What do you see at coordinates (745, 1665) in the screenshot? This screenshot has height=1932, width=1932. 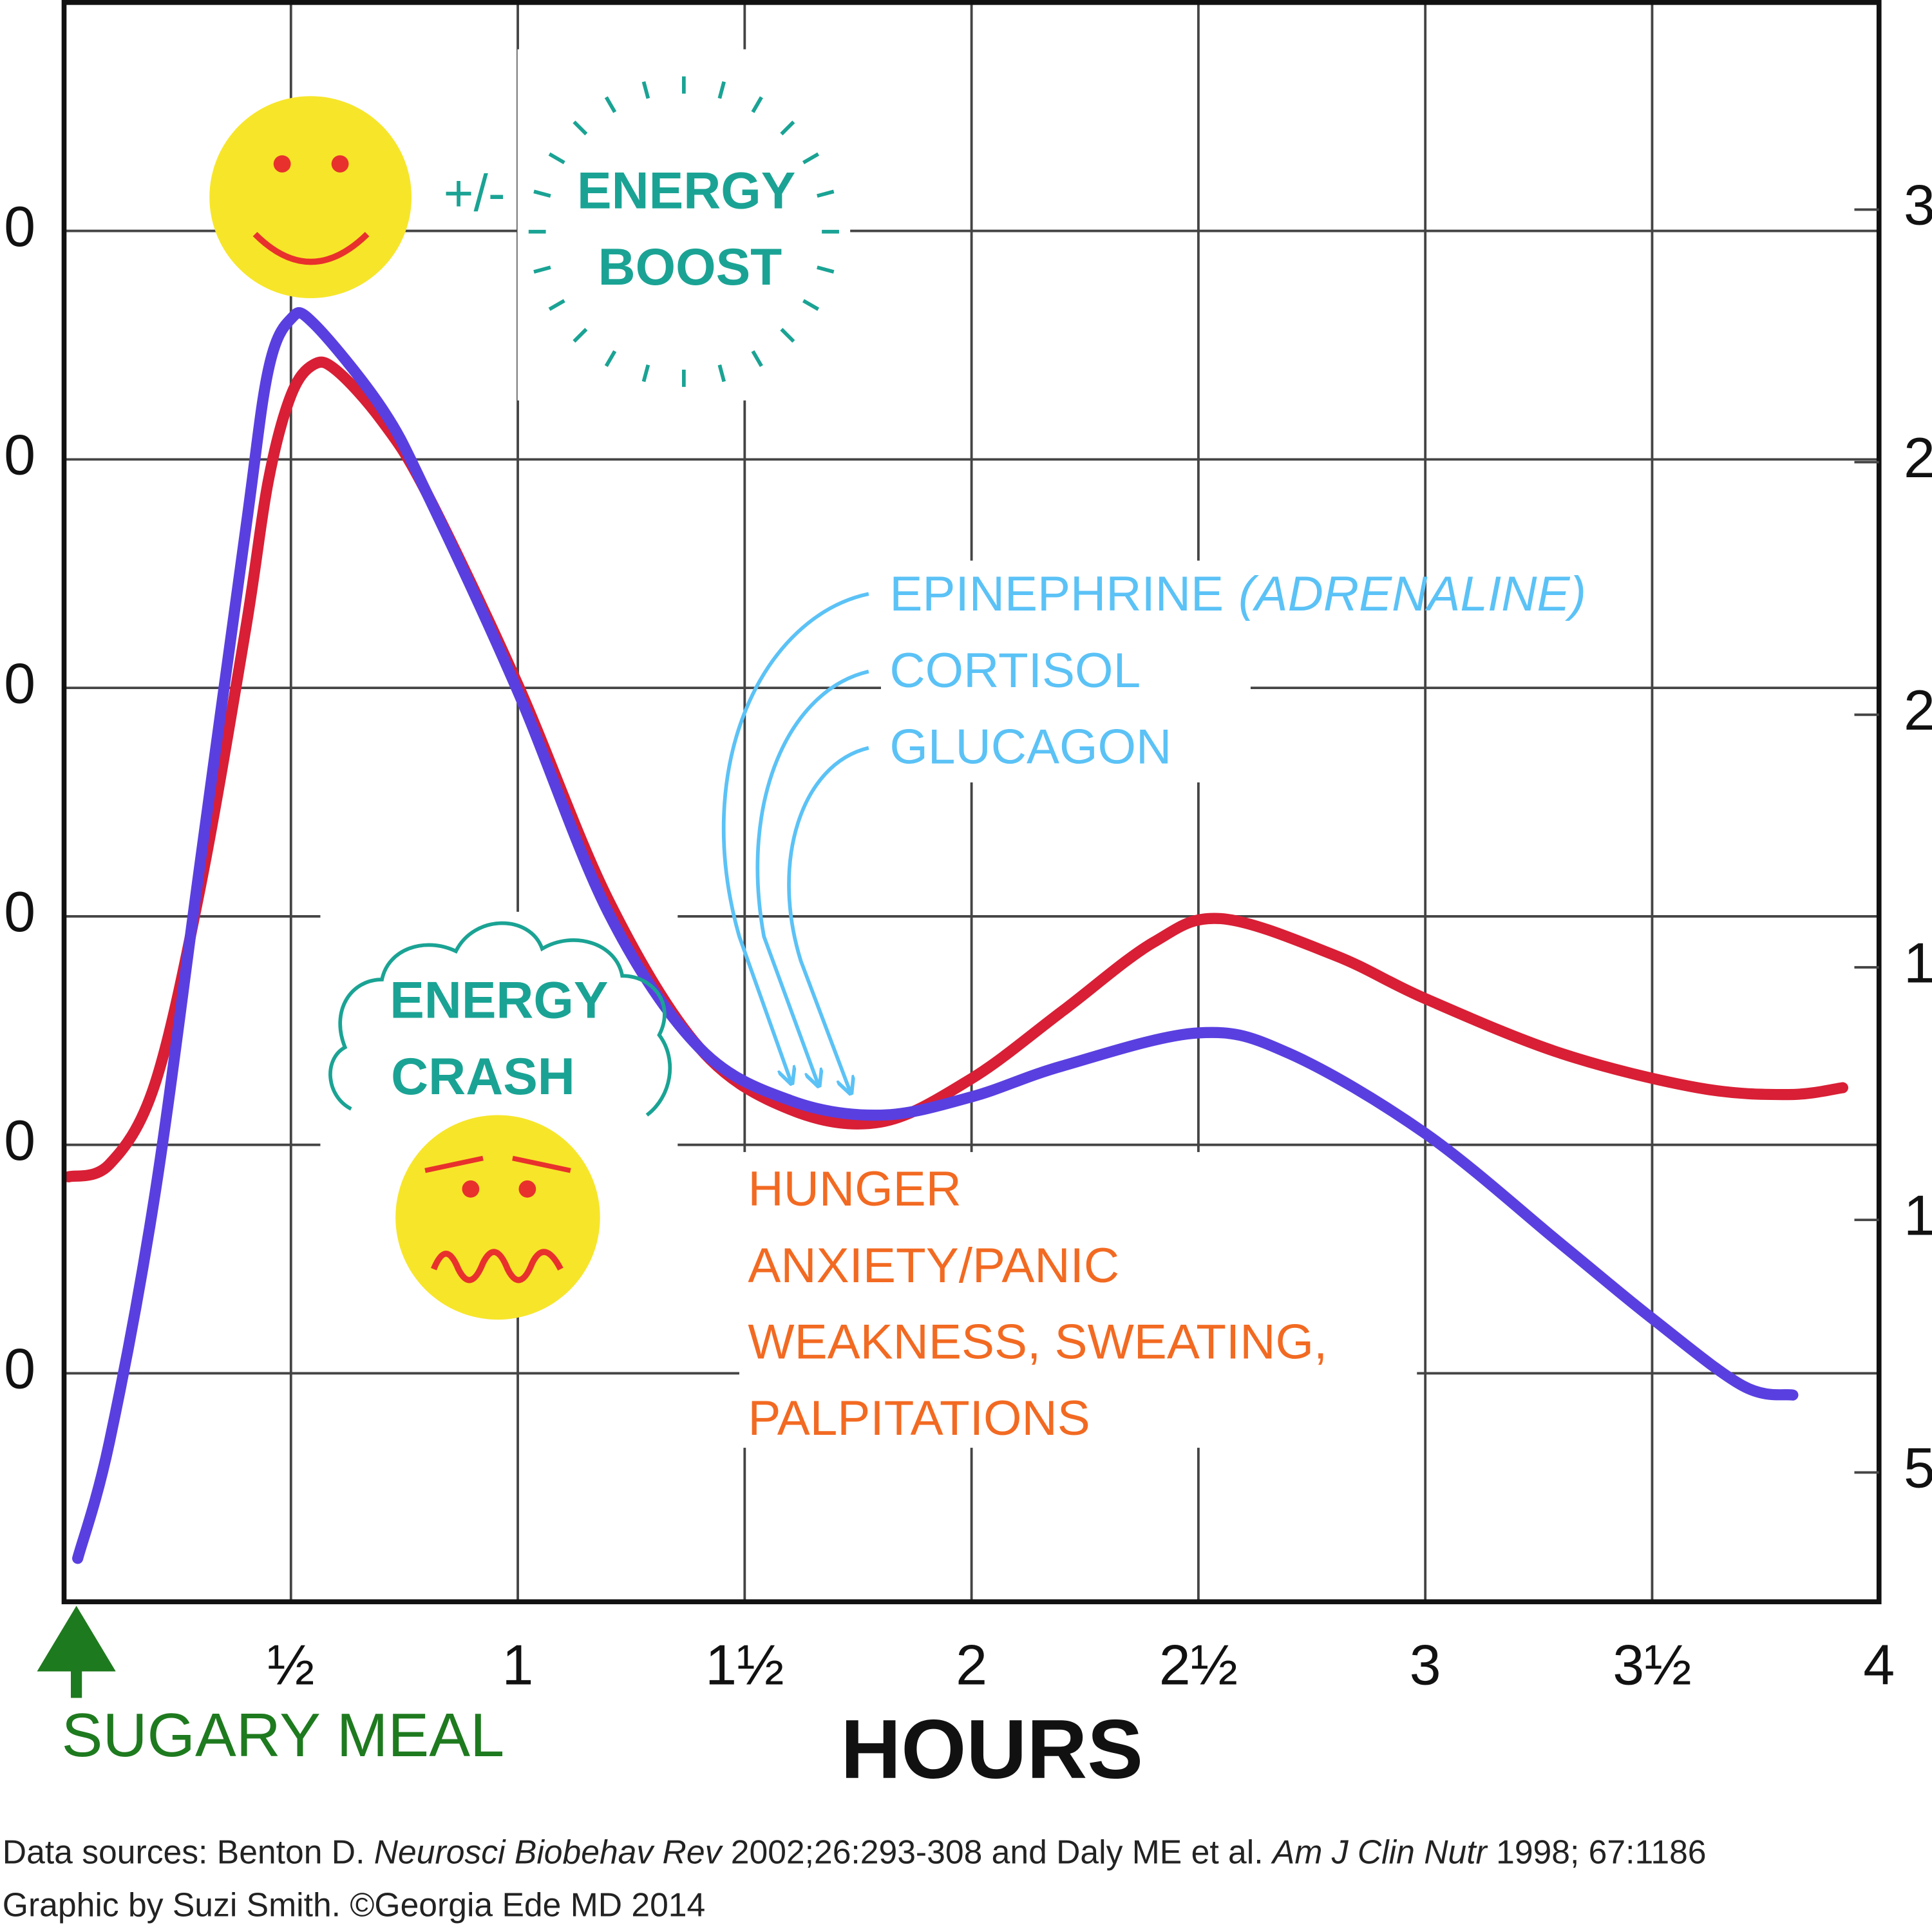 I see `x-tick-label: 1½` at bounding box center [745, 1665].